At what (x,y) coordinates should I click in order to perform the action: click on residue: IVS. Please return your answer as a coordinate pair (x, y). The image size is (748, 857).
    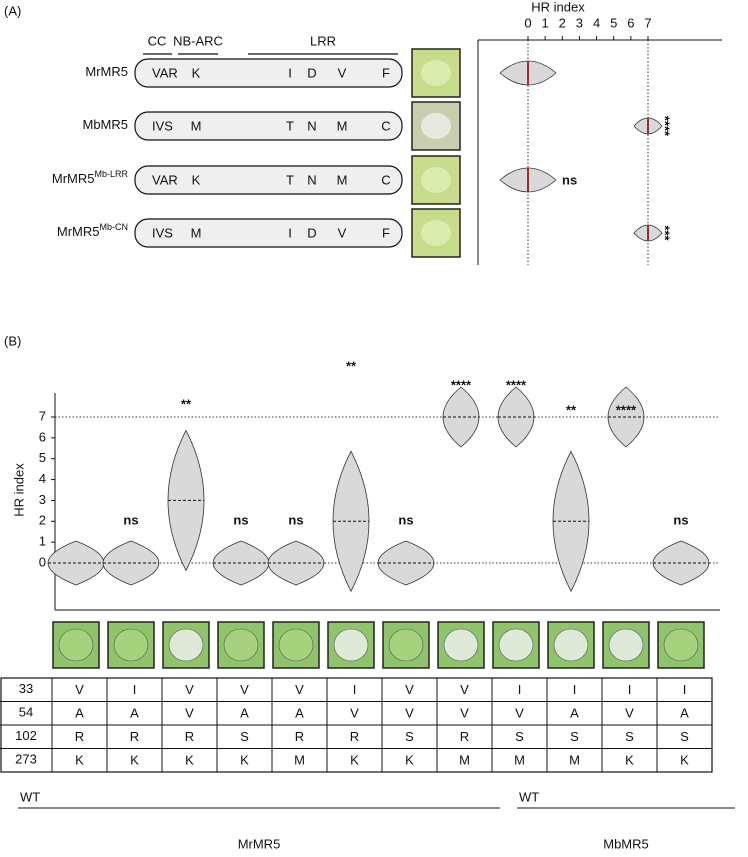
    Looking at the image, I should click on (162, 125).